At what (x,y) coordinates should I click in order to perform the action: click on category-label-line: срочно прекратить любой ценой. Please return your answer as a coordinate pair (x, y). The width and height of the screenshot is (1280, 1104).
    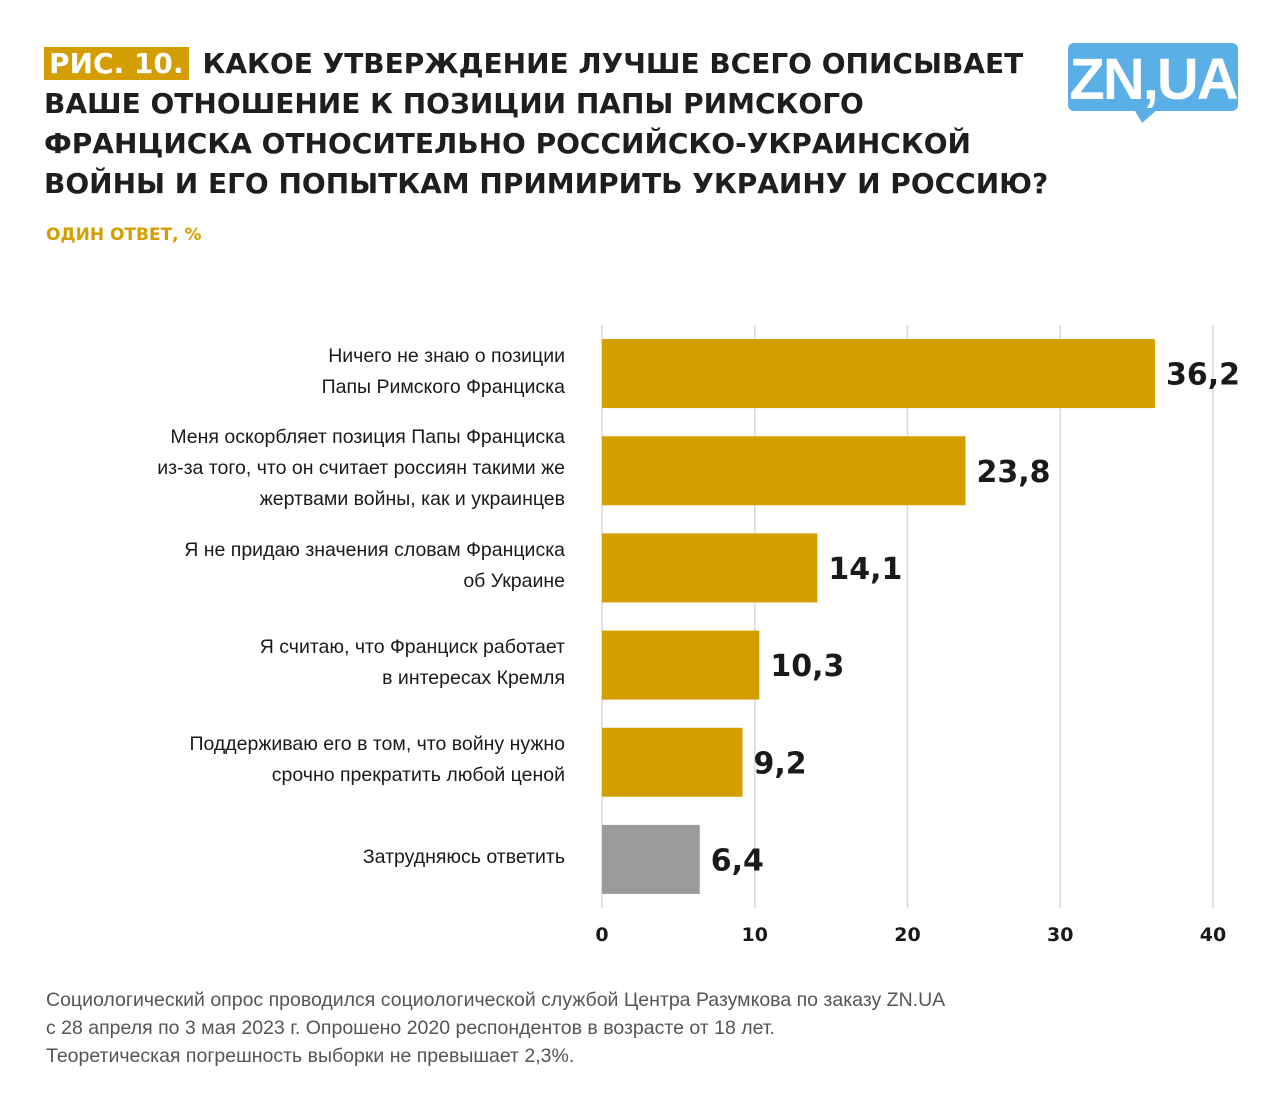
    Looking at the image, I should click on (418, 775).